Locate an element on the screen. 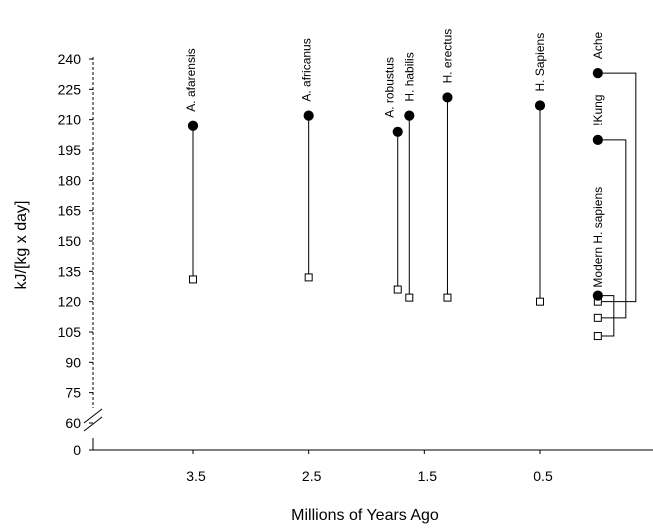 The height and width of the screenshot is (530, 653). x-tick-label: 2.5 is located at coordinates (312, 476).